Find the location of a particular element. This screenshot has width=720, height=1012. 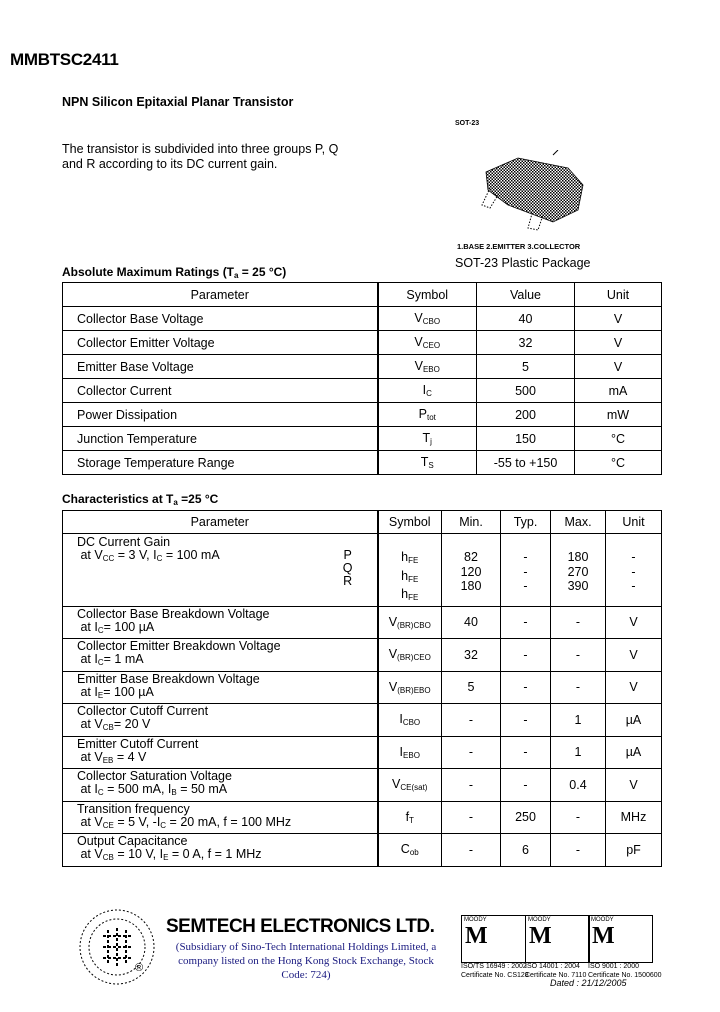

parameter-cell: Emitter Cutoff Current at VEB = 4 V is located at coordinates (220, 752).